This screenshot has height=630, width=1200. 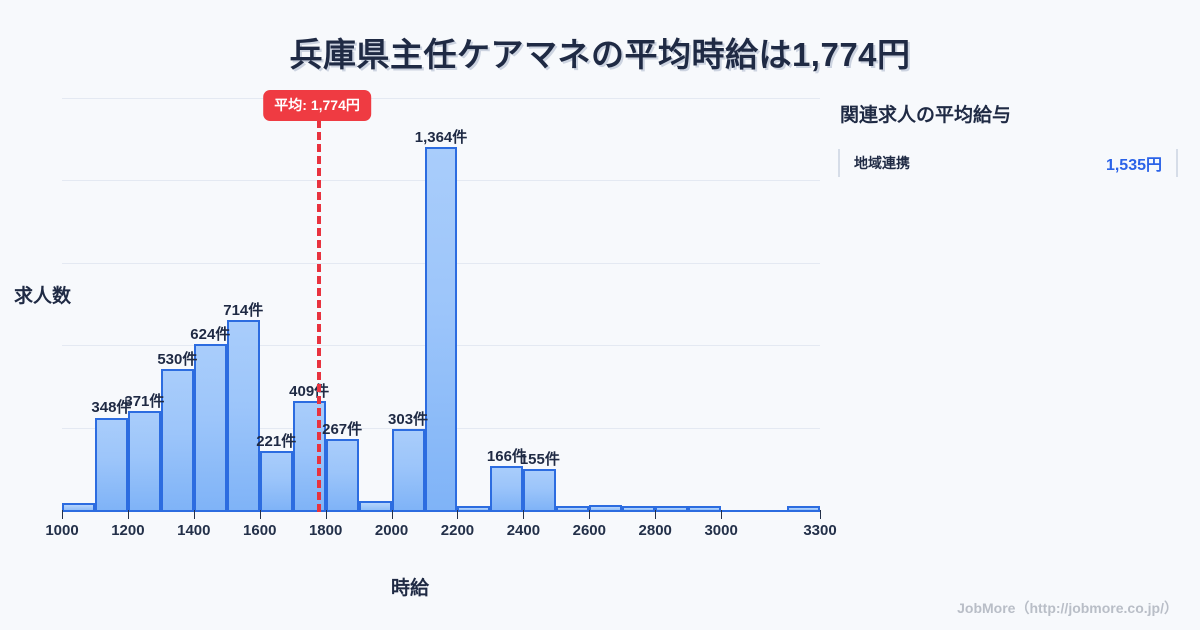 What do you see at coordinates (391, 530) in the screenshot?
I see `x-axis-tick-label: 2000` at bounding box center [391, 530].